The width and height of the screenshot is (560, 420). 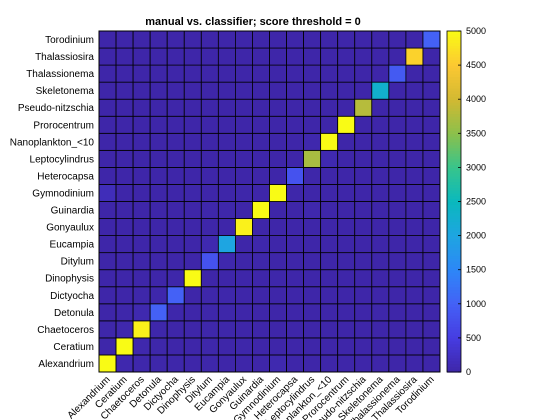 I want to click on y-tick-label: Eucampia, so click(x=72, y=245).